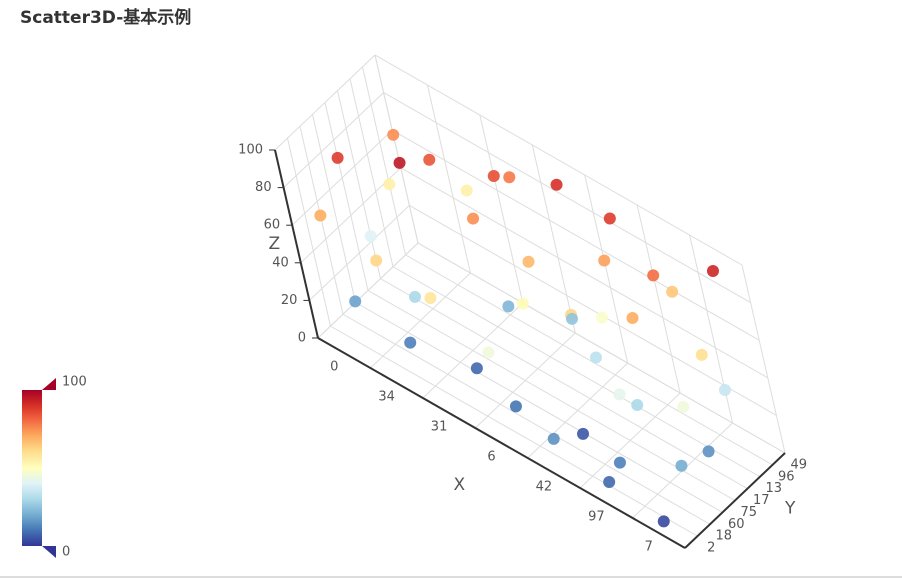  What do you see at coordinates (748, 512) in the screenshot?
I see `y-tick-label: 75` at bounding box center [748, 512].